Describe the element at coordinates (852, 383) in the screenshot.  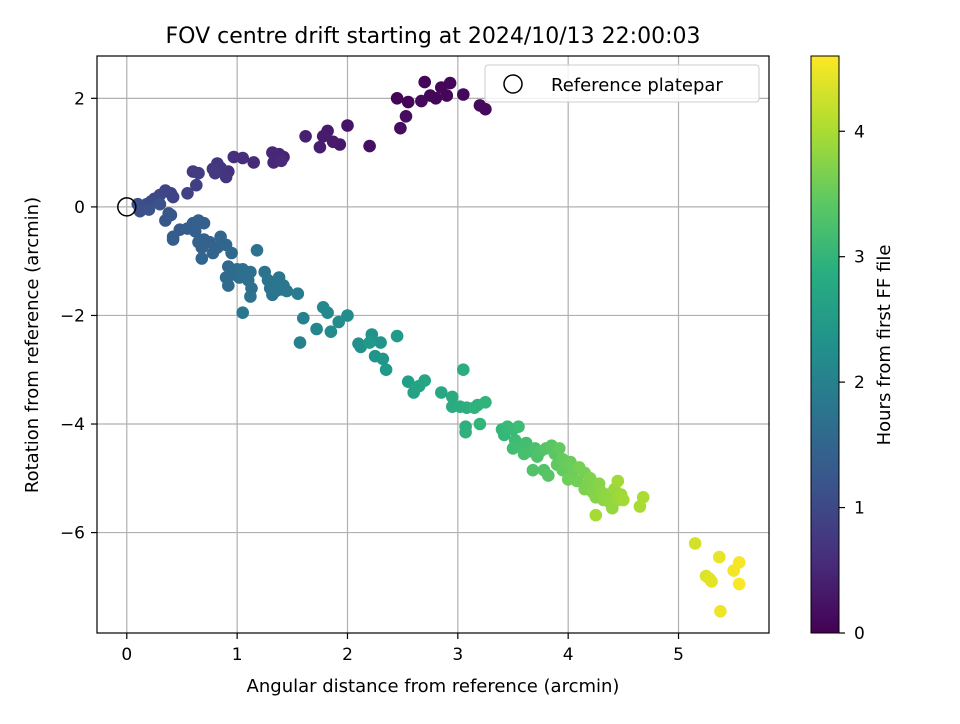
I see `colorbar-ticks: 0 1 2 3 4` at that location.